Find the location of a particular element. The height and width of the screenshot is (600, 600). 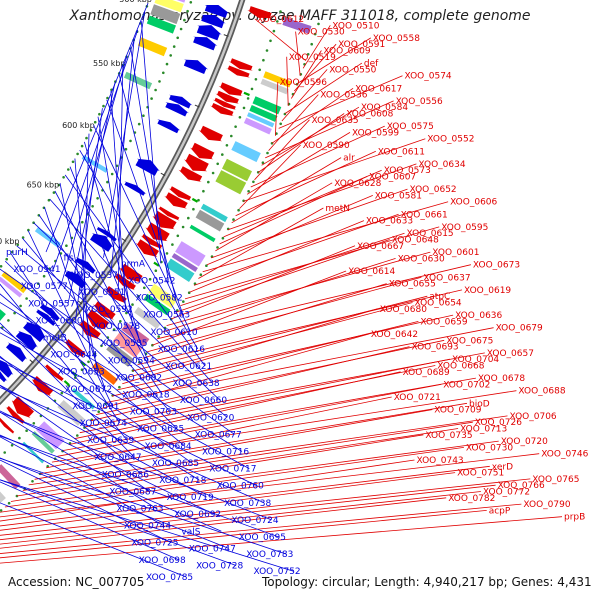

reverse-gene-label: XOO_0747 is located at coordinates (212, 549).